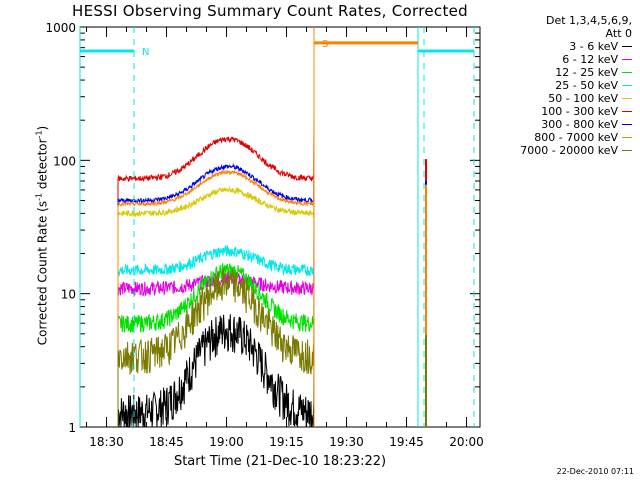 This screenshot has height=480, width=640. What do you see at coordinates (595, 471) in the screenshot?
I see `footer-timestamp: 22-Dec-2010 07:11` at bounding box center [595, 471].